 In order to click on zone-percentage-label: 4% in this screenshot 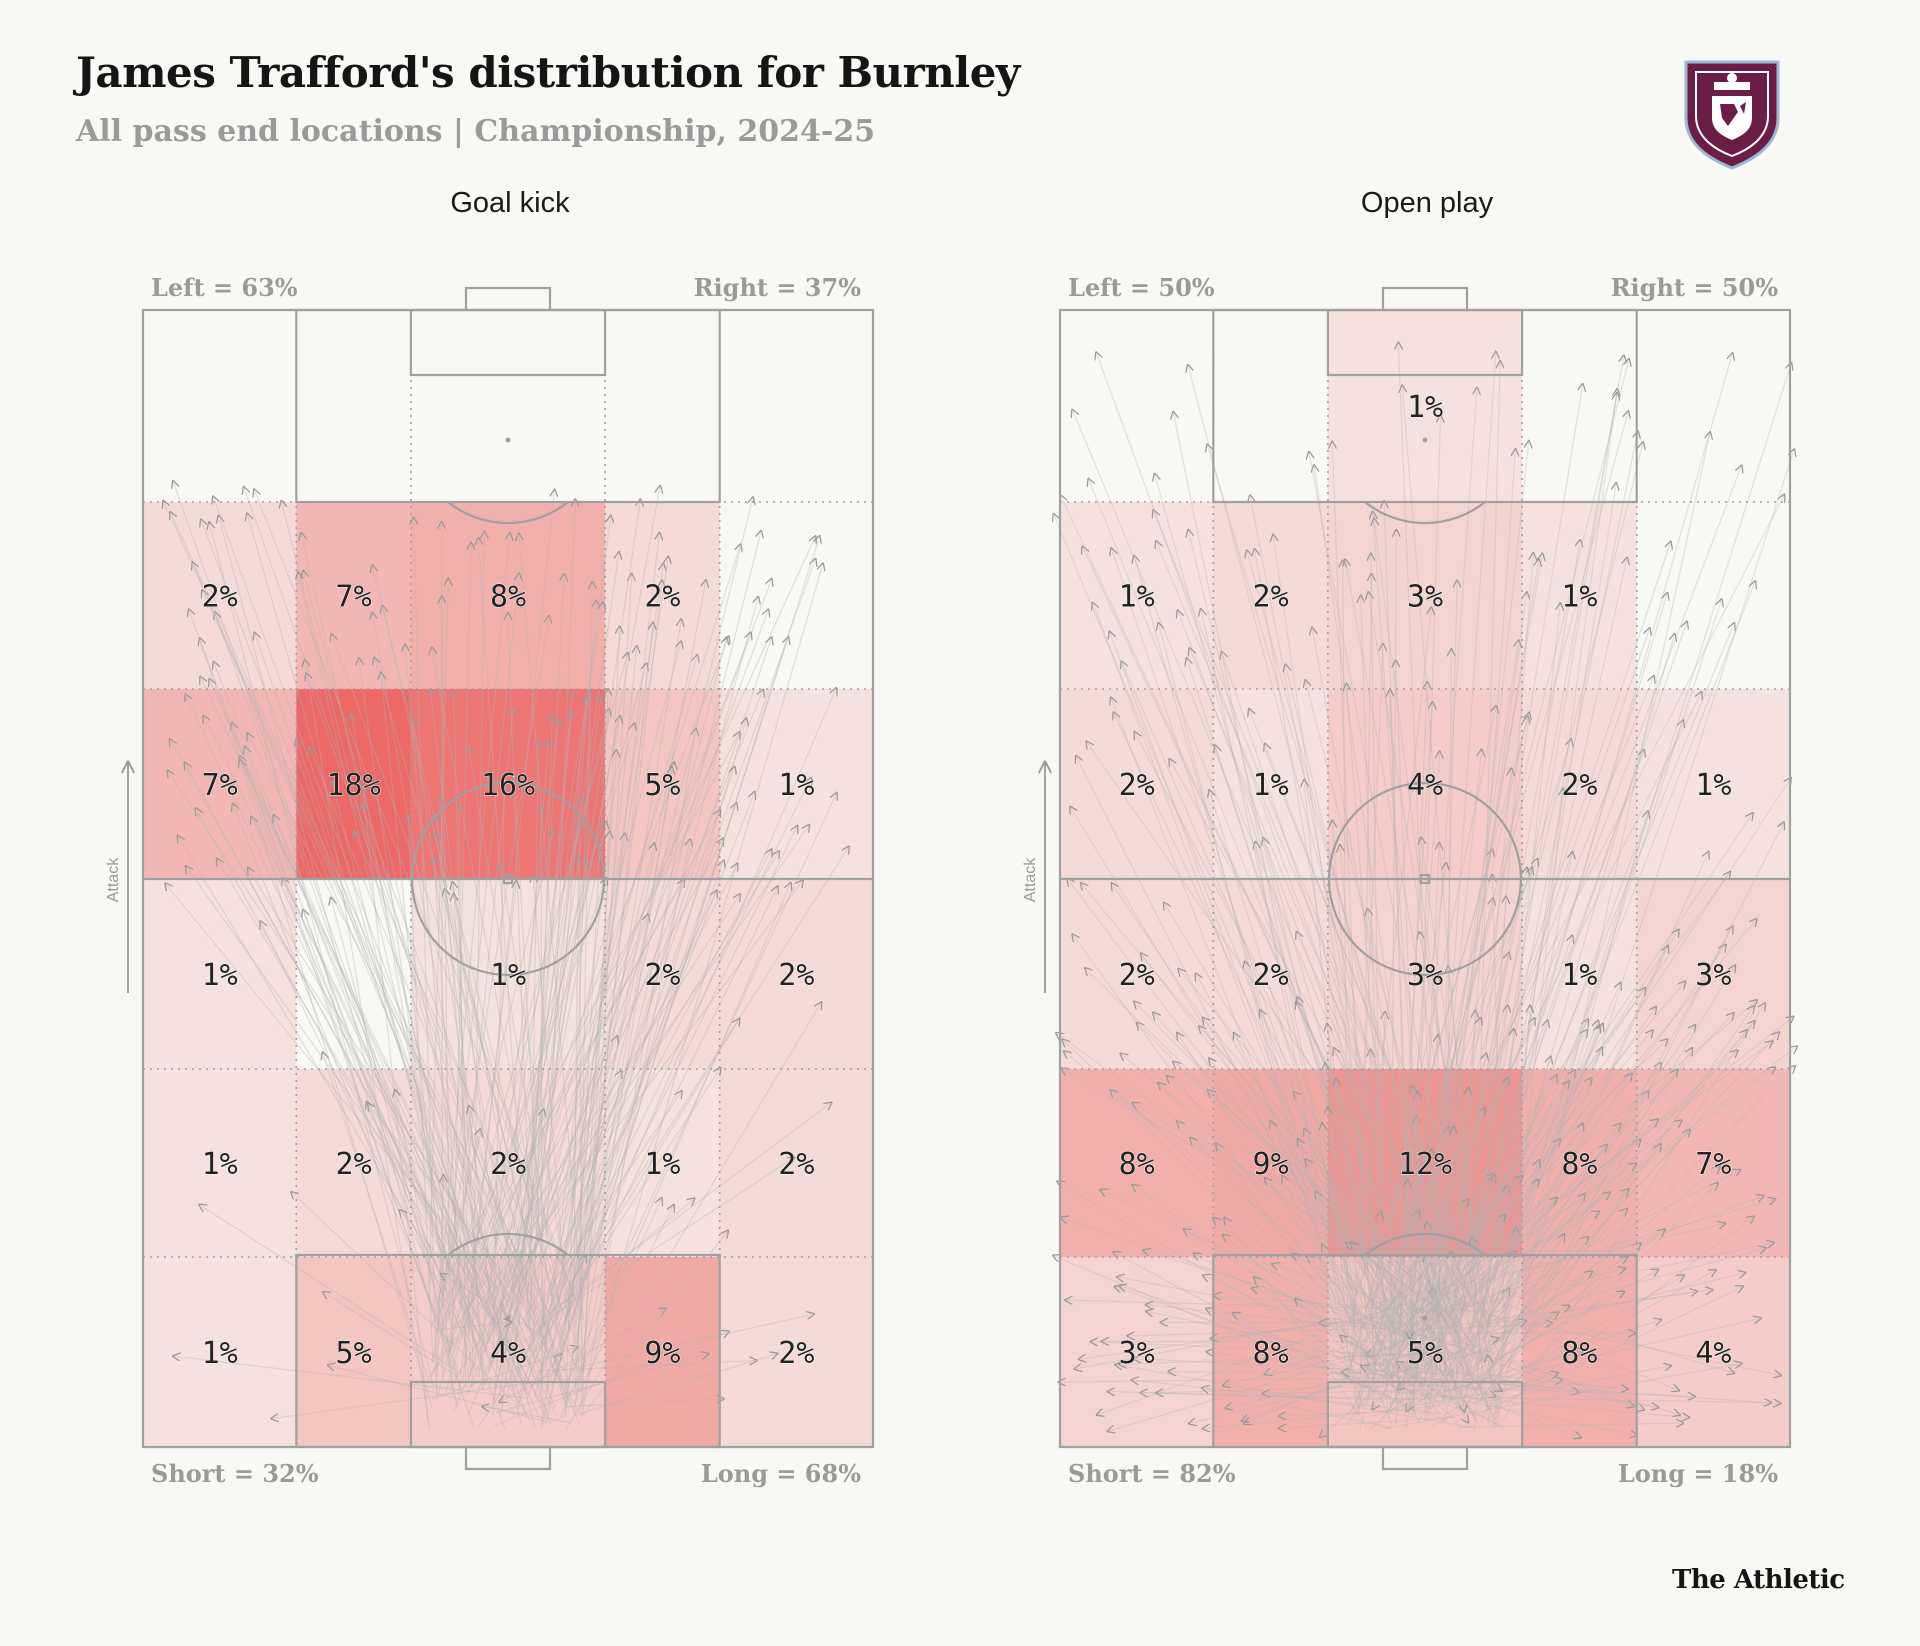, I will do `click(508, 1353)`.